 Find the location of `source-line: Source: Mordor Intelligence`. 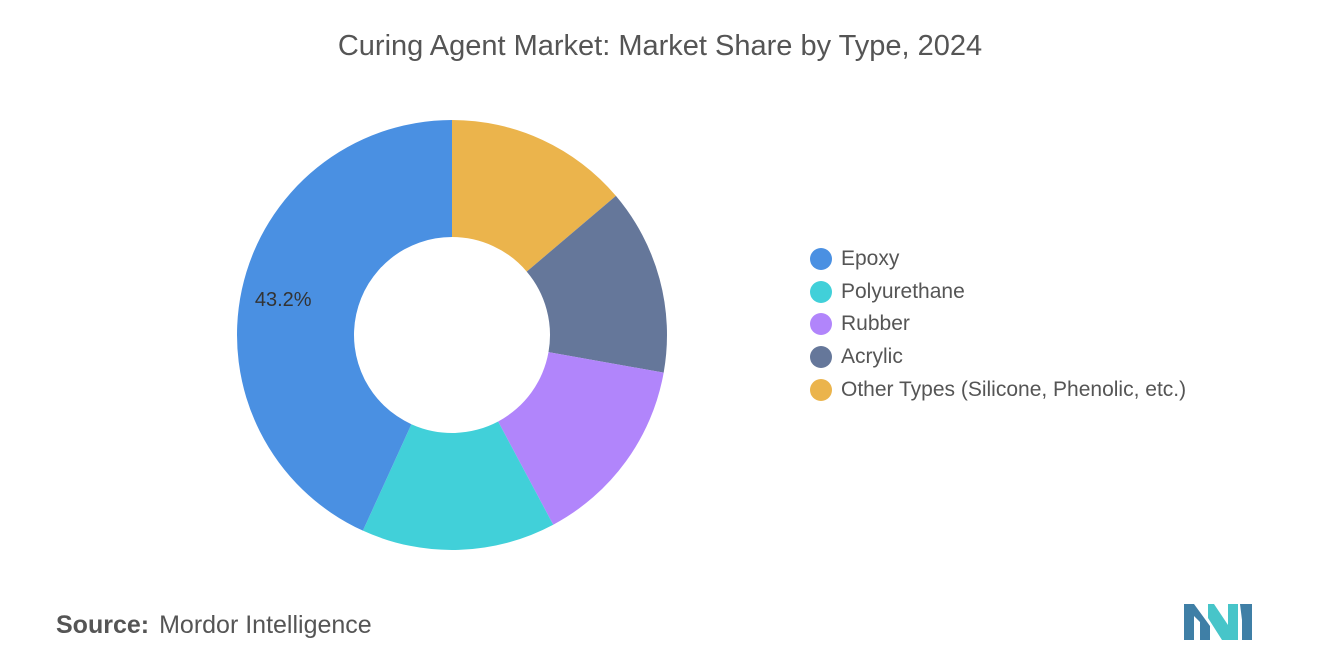

source-line: Source: Mordor Intelligence is located at coordinates (214, 625).